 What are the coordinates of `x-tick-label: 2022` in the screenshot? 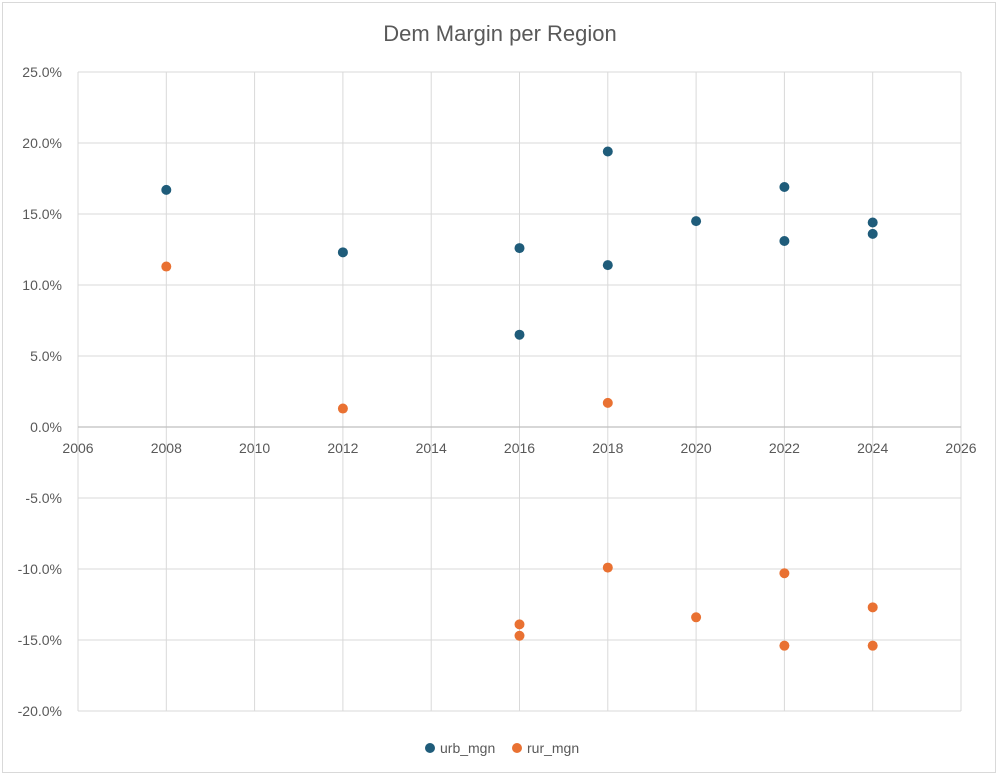 It's located at (784, 448).